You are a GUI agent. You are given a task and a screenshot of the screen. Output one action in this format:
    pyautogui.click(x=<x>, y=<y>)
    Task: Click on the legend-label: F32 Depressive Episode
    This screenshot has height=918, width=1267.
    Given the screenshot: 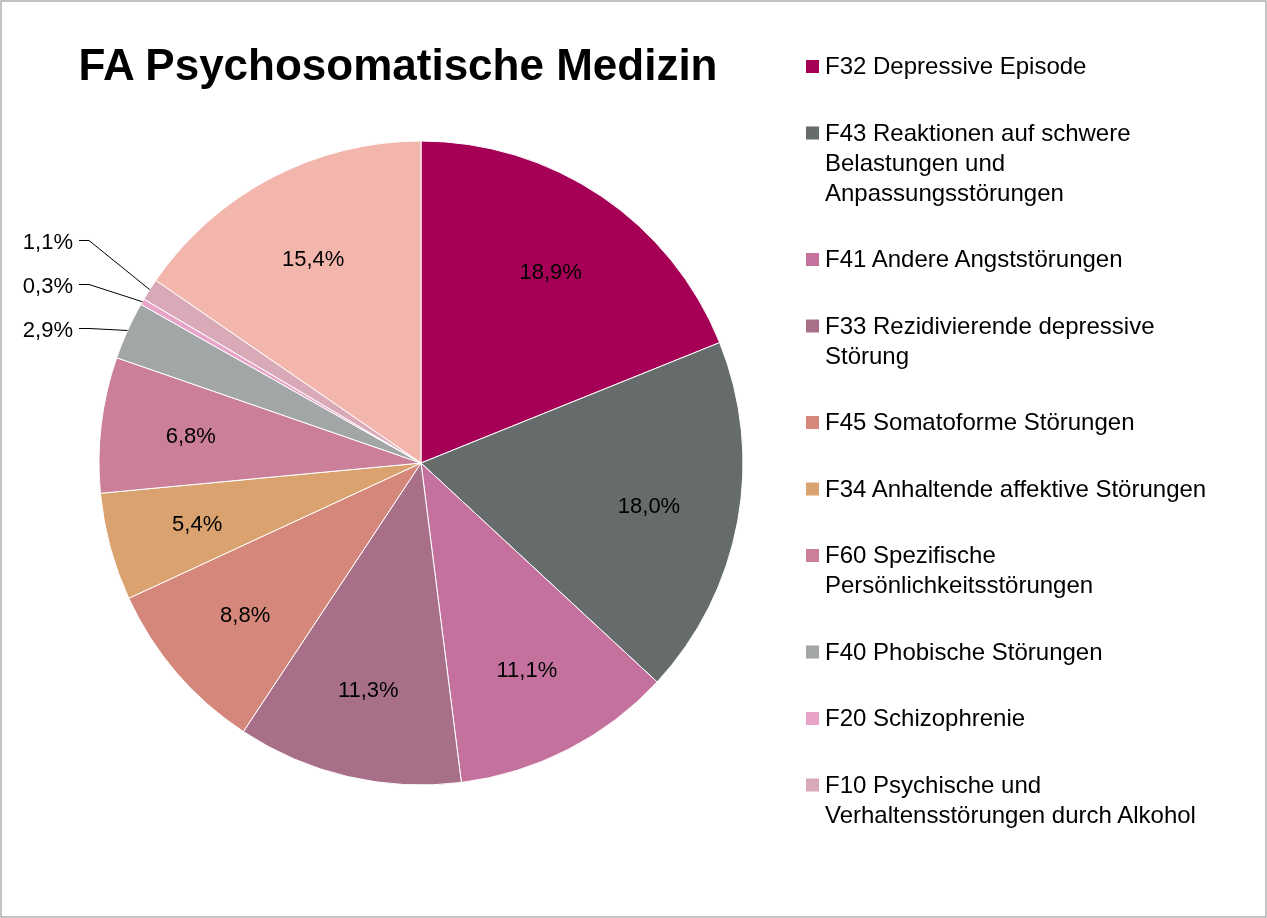 What is the action you would take?
    pyautogui.click(x=956, y=66)
    